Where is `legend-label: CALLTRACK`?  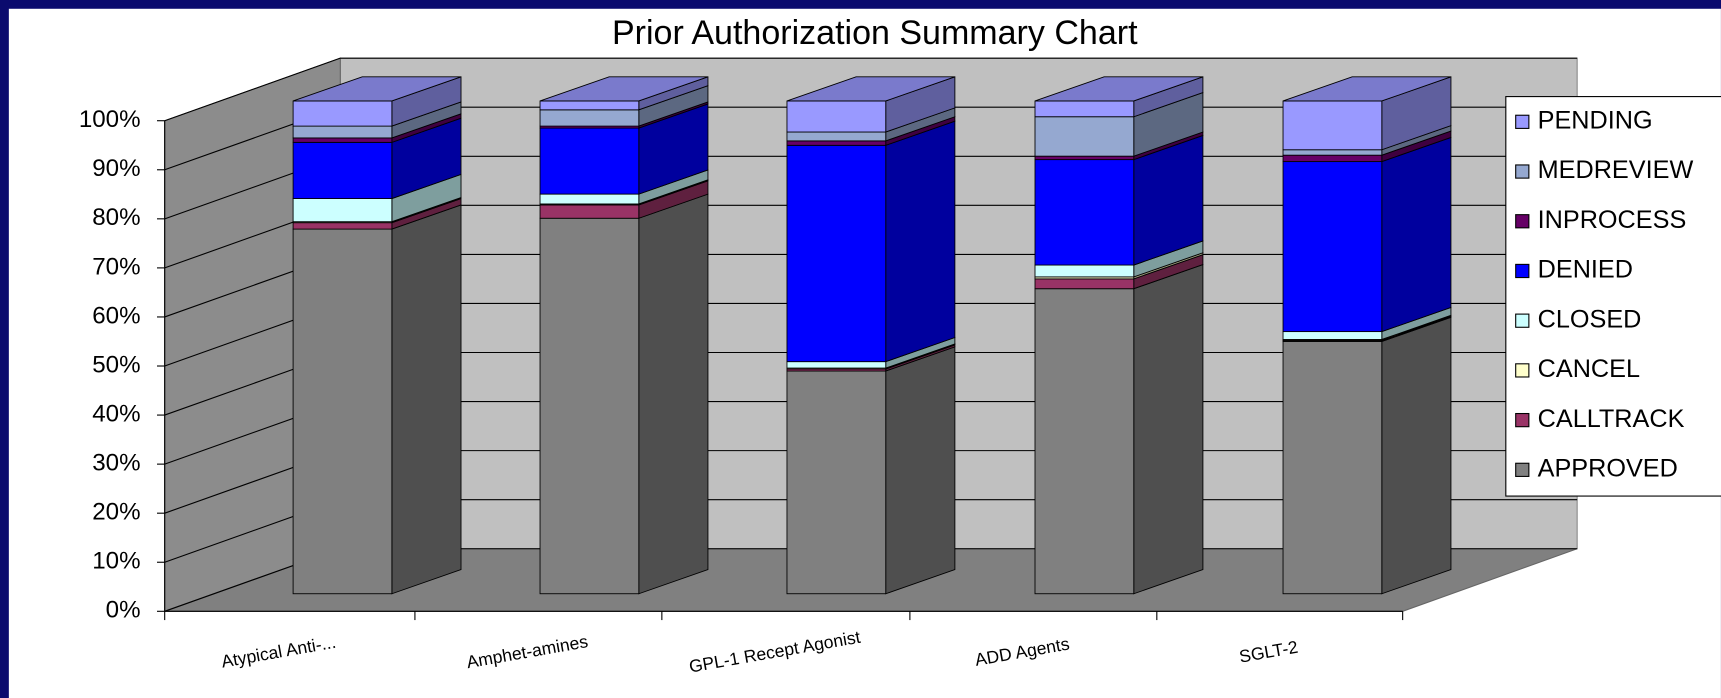 legend-label: CALLTRACK is located at coordinates (1611, 419).